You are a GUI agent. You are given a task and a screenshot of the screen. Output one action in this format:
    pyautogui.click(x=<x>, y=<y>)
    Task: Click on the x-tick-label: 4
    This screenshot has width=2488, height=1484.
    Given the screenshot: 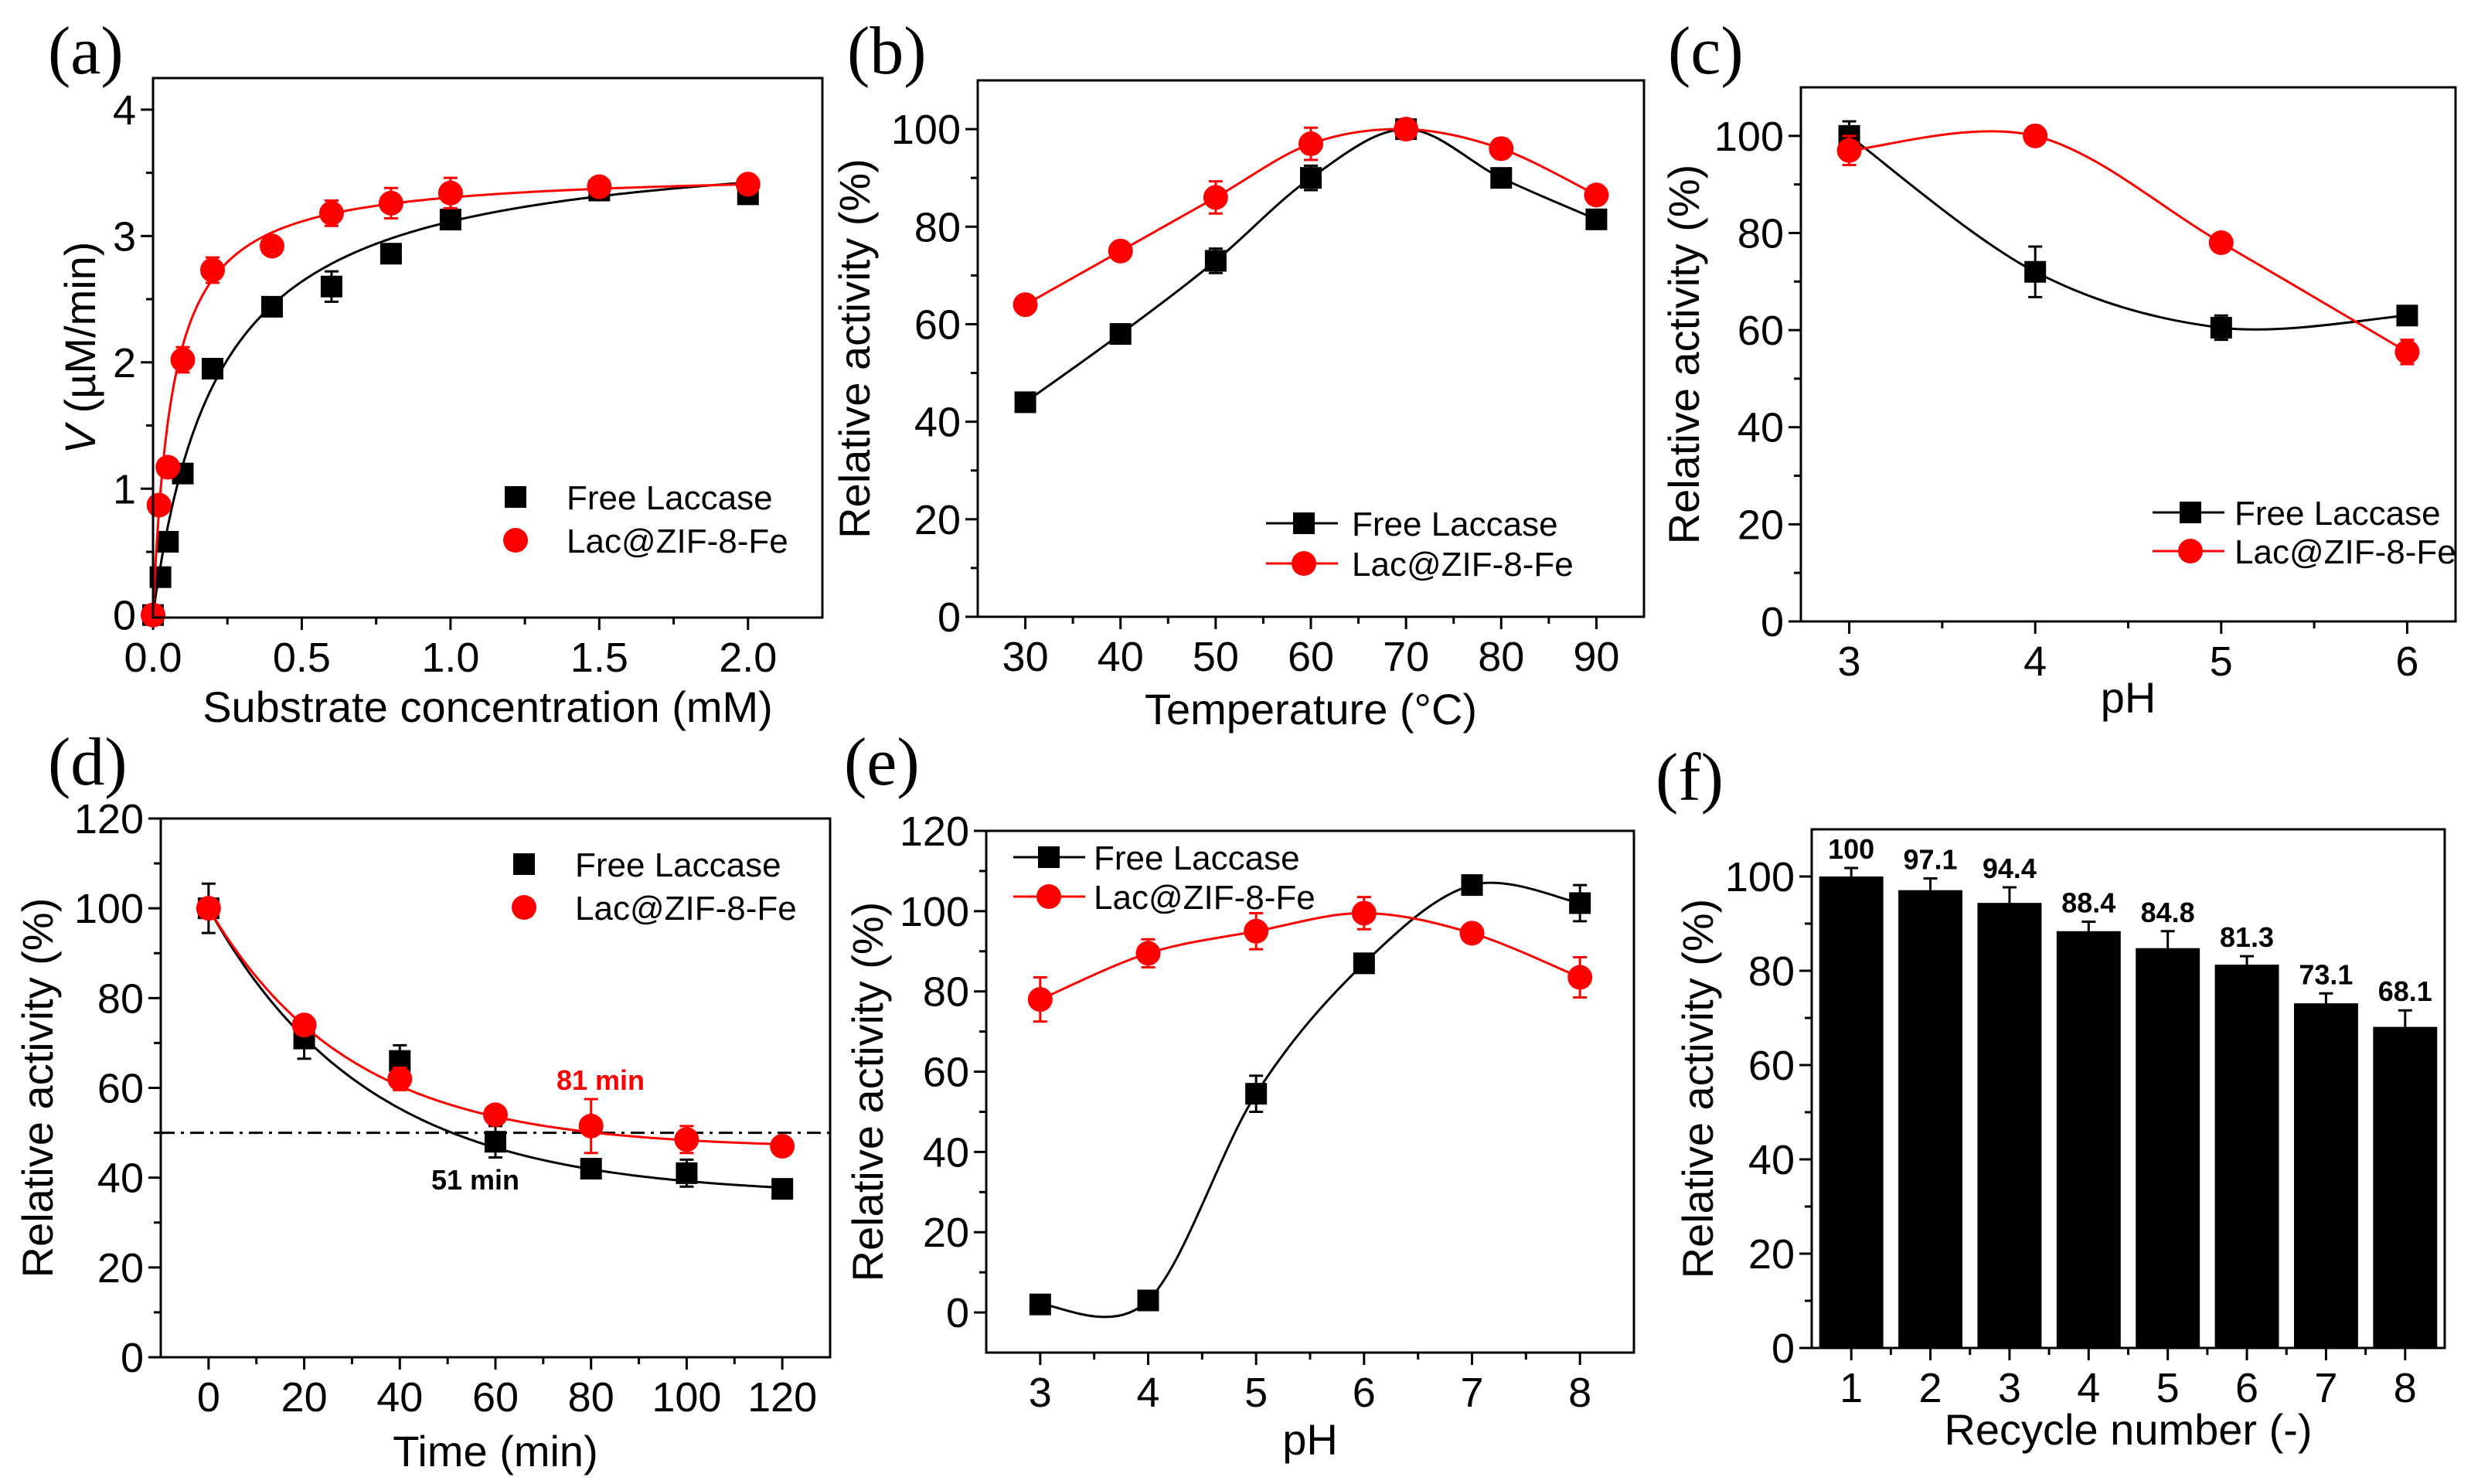 What is the action you would take?
    pyautogui.click(x=1148, y=1393)
    